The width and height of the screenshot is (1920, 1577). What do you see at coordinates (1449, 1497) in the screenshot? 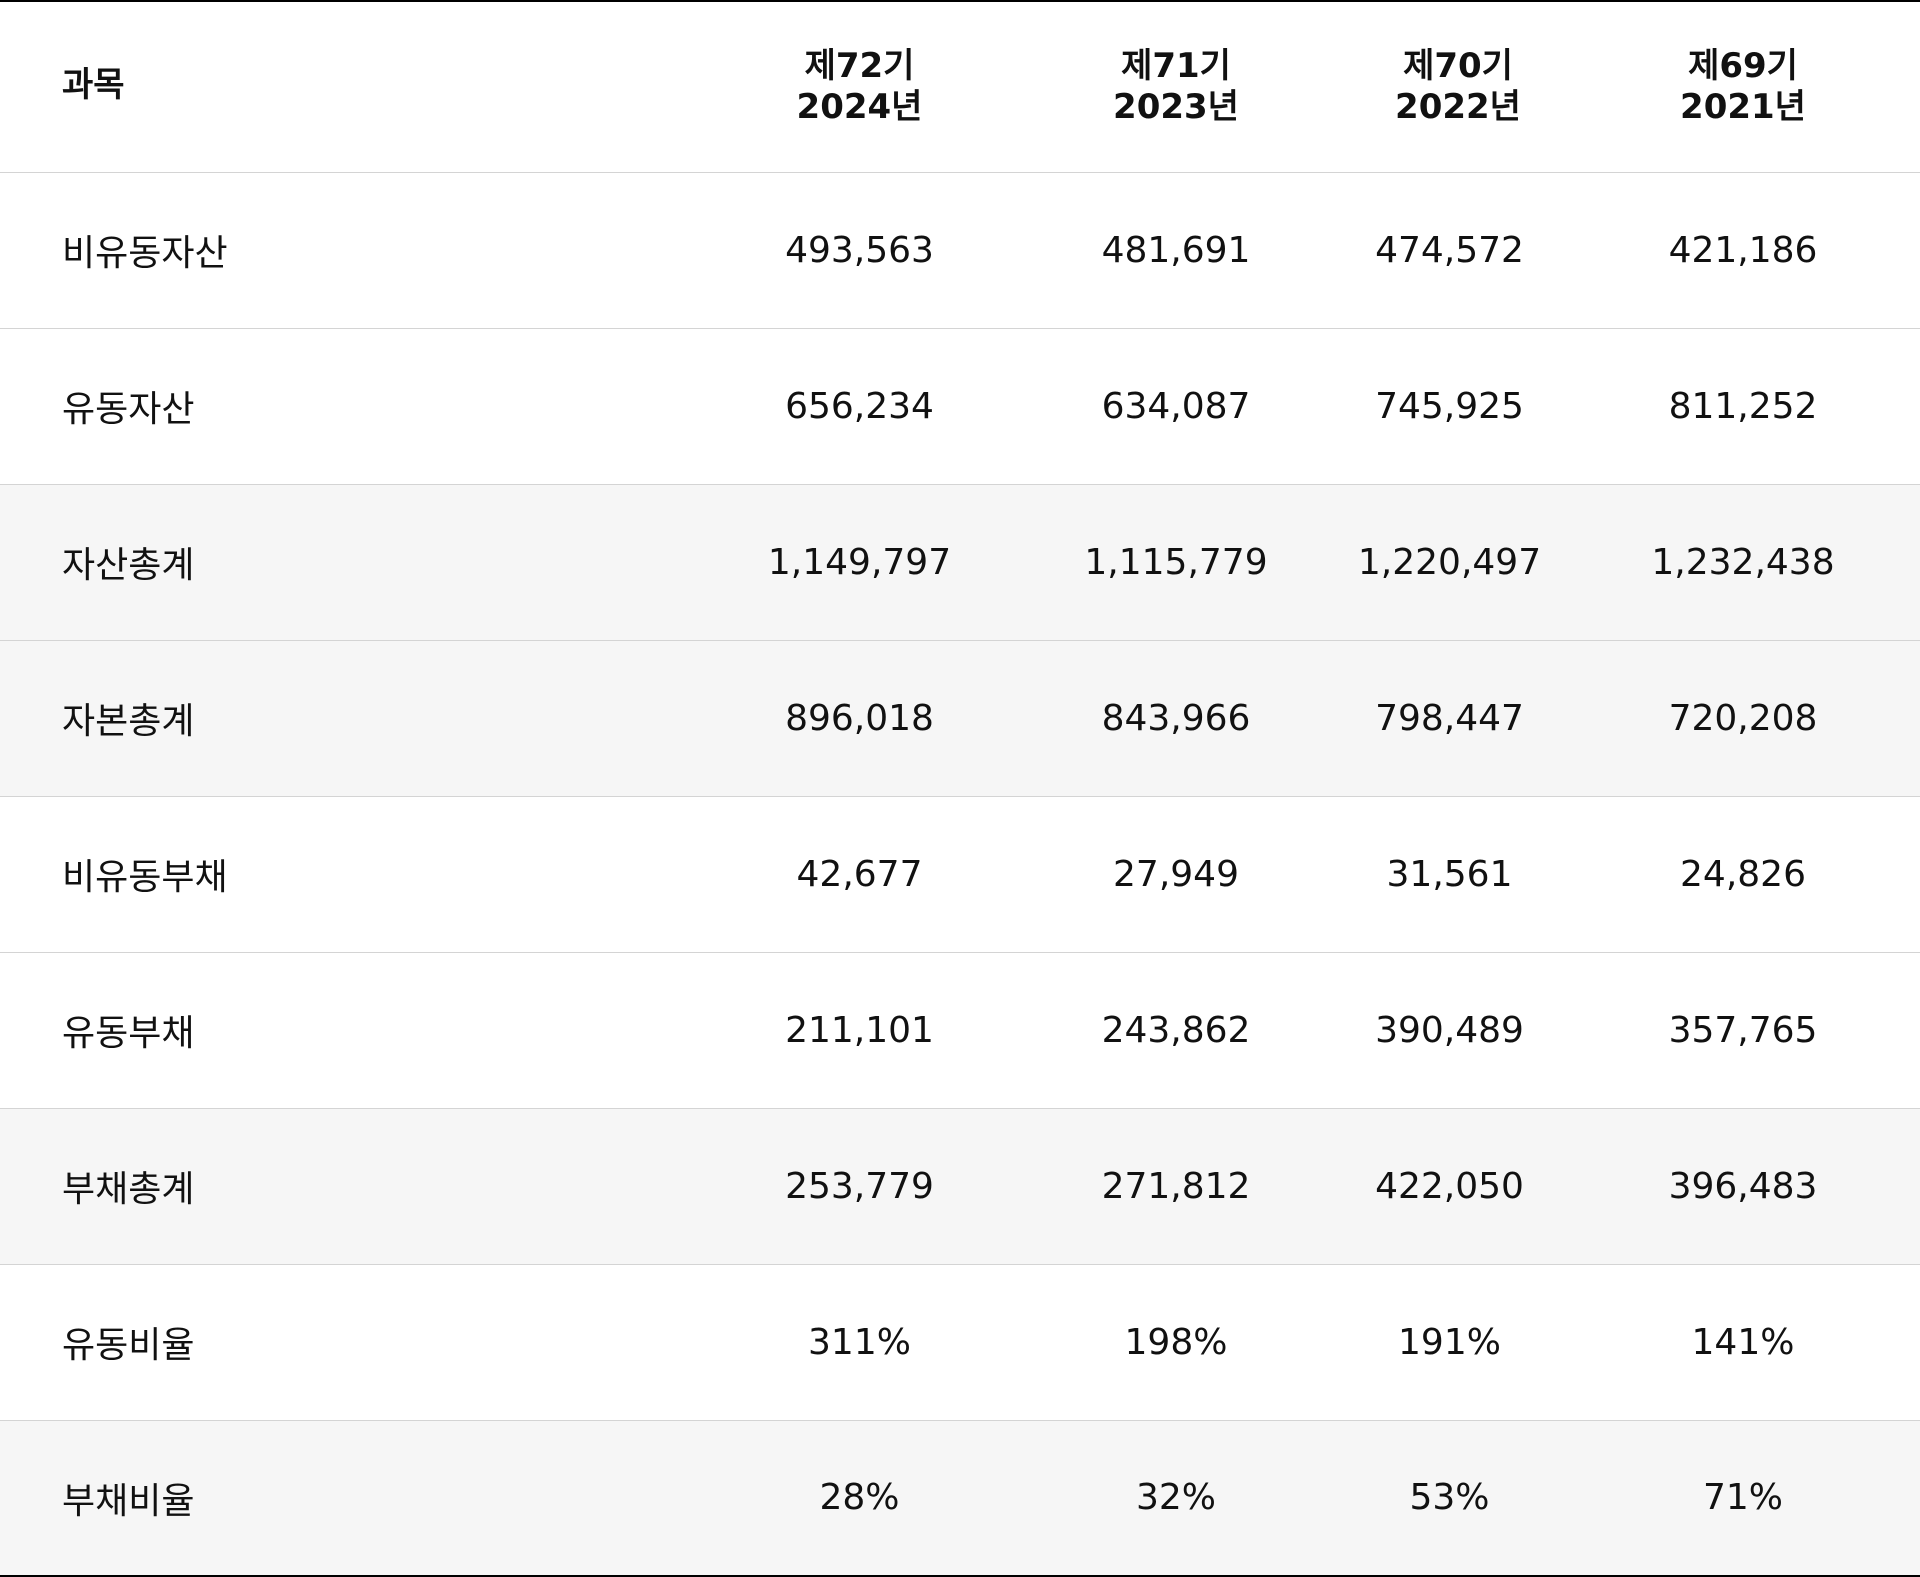
I see `row-value: 53%` at bounding box center [1449, 1497].